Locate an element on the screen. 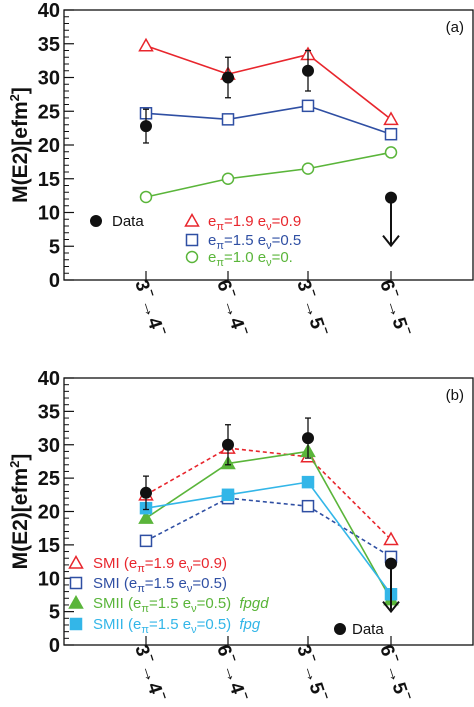  y-tick-label: 5 is located at coordinates (54, 613).